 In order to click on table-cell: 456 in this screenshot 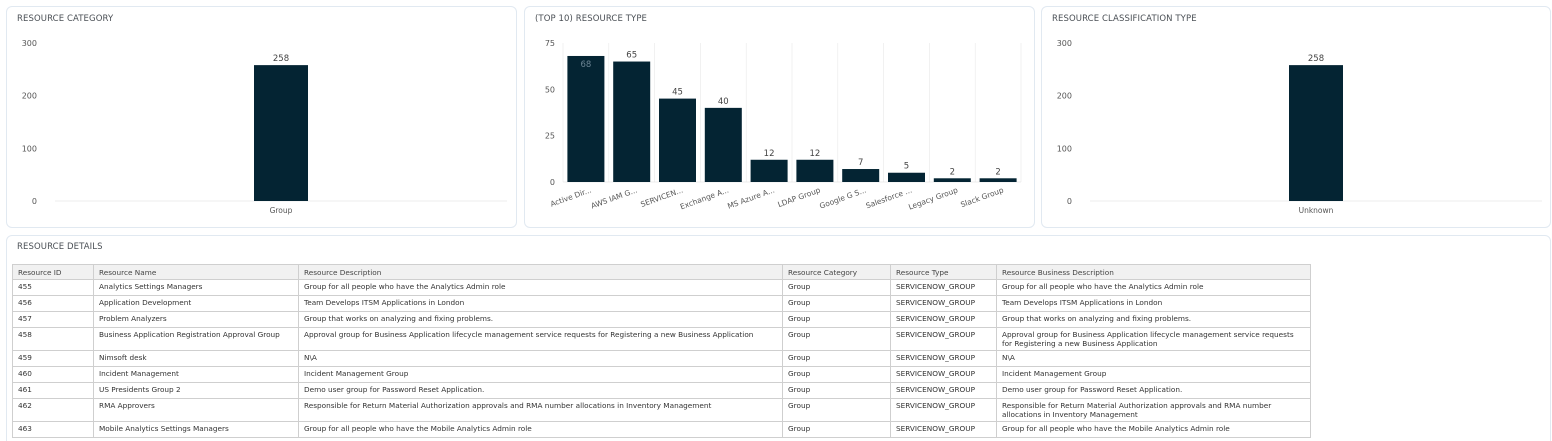, I will do `click(53, 303)`.